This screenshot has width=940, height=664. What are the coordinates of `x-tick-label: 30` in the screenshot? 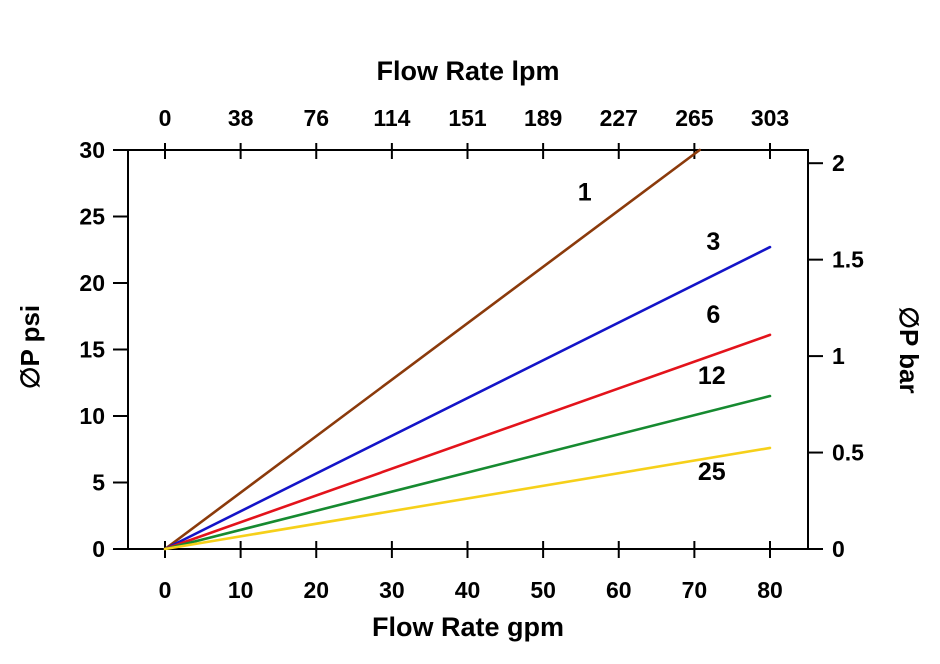 It's located at (392, 590).